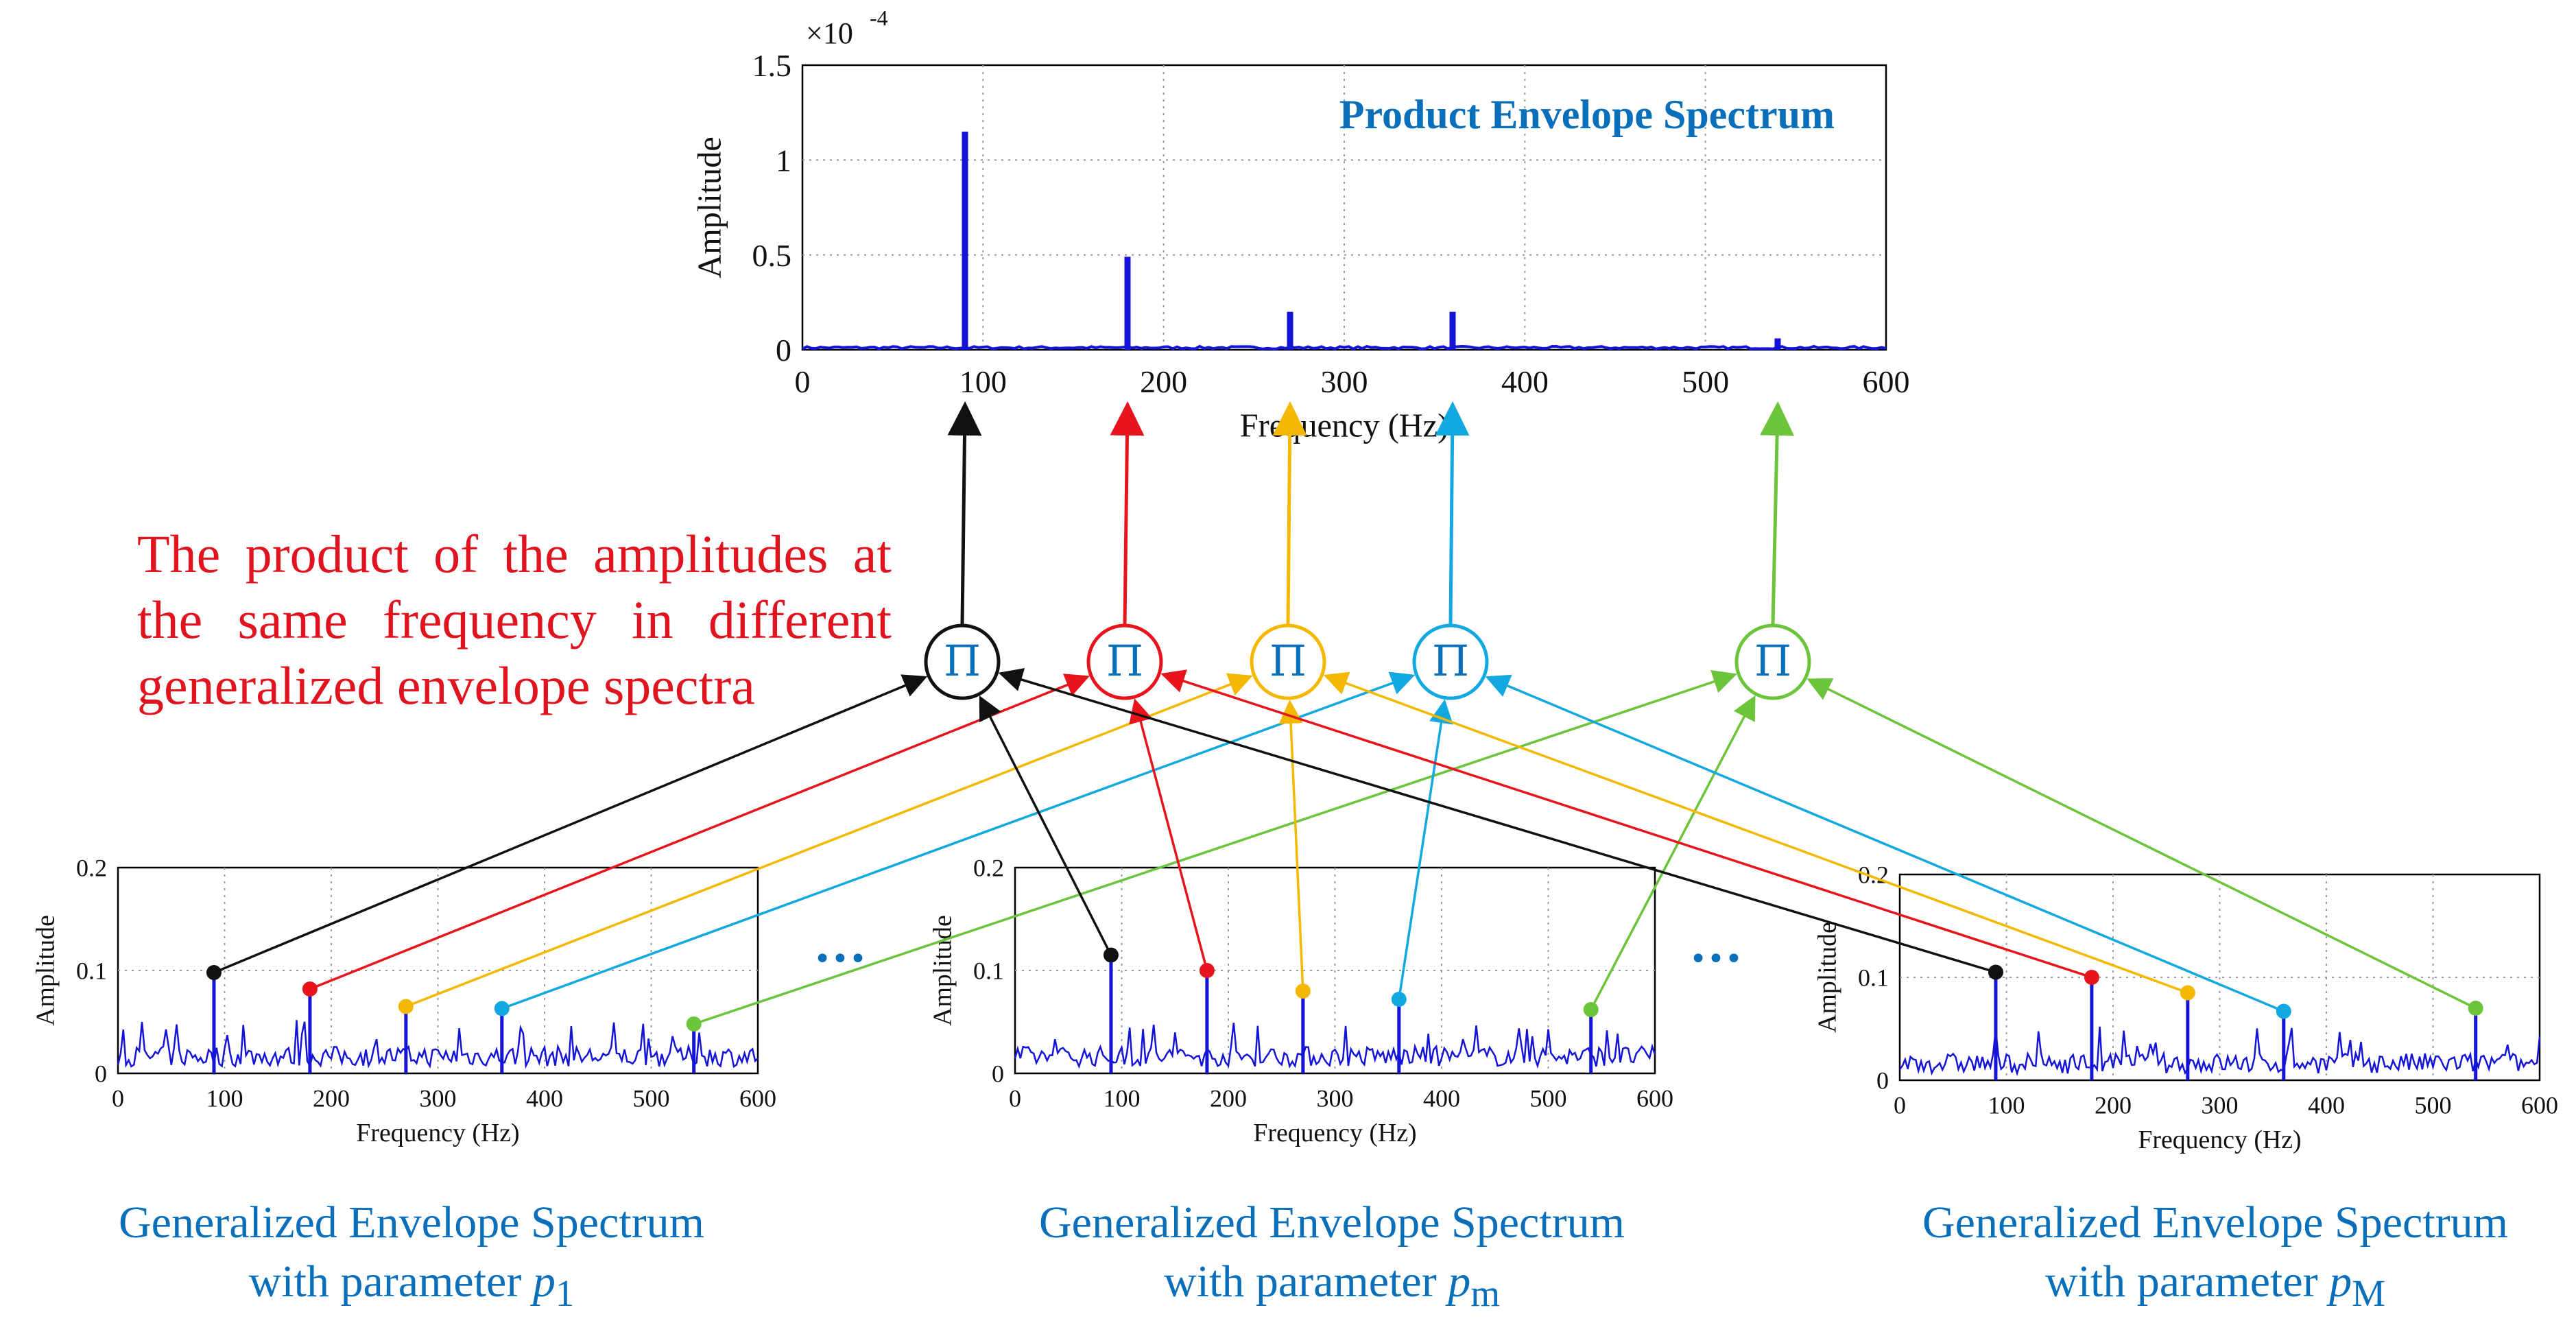 This screenshot has width=2576, height=1334. Describe the element at coordinates (1452, 513) in the screenshot. I see `up-arrow-cyan` at that location.